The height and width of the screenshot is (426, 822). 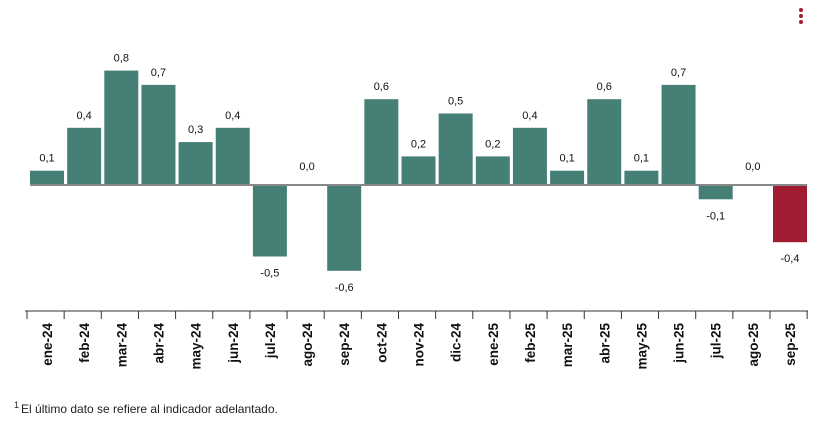 What do you see at coordinates (790, 259) in the screenshot?
I see `data-label: -0,4` at bounding box center [790, 259].